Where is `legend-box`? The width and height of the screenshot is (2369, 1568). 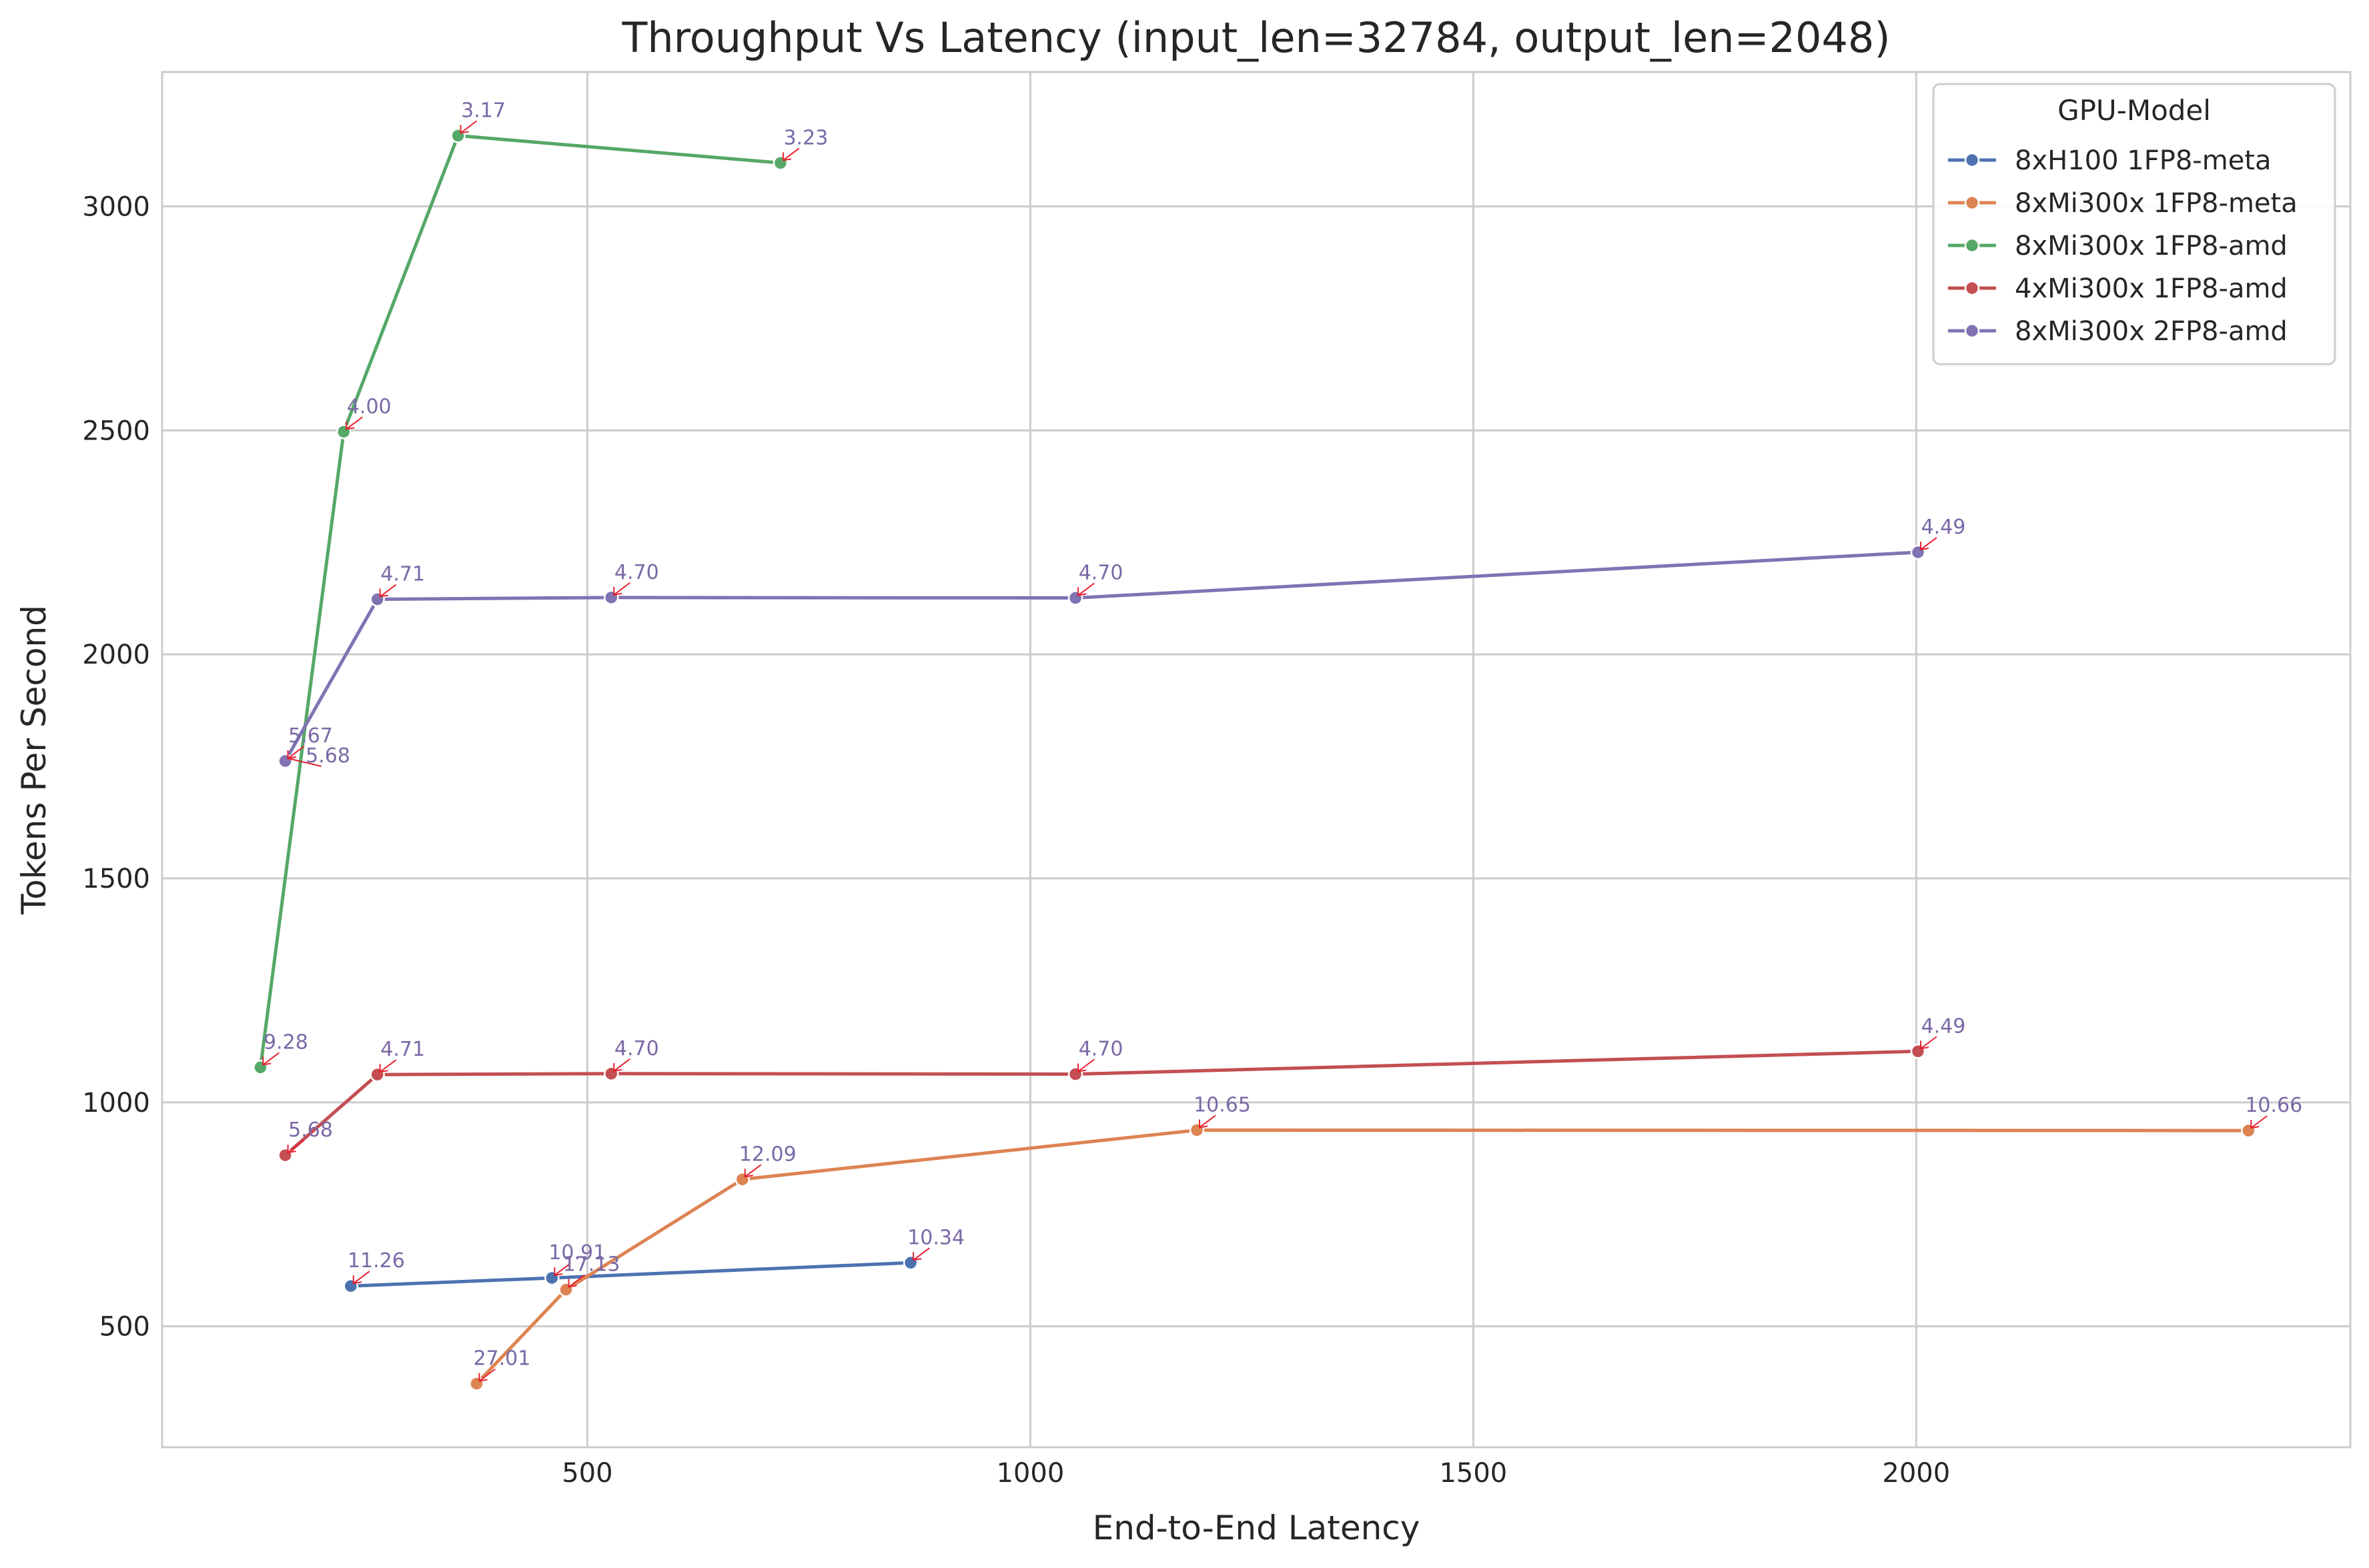 legend-box is located at coordinates (2134, 224).